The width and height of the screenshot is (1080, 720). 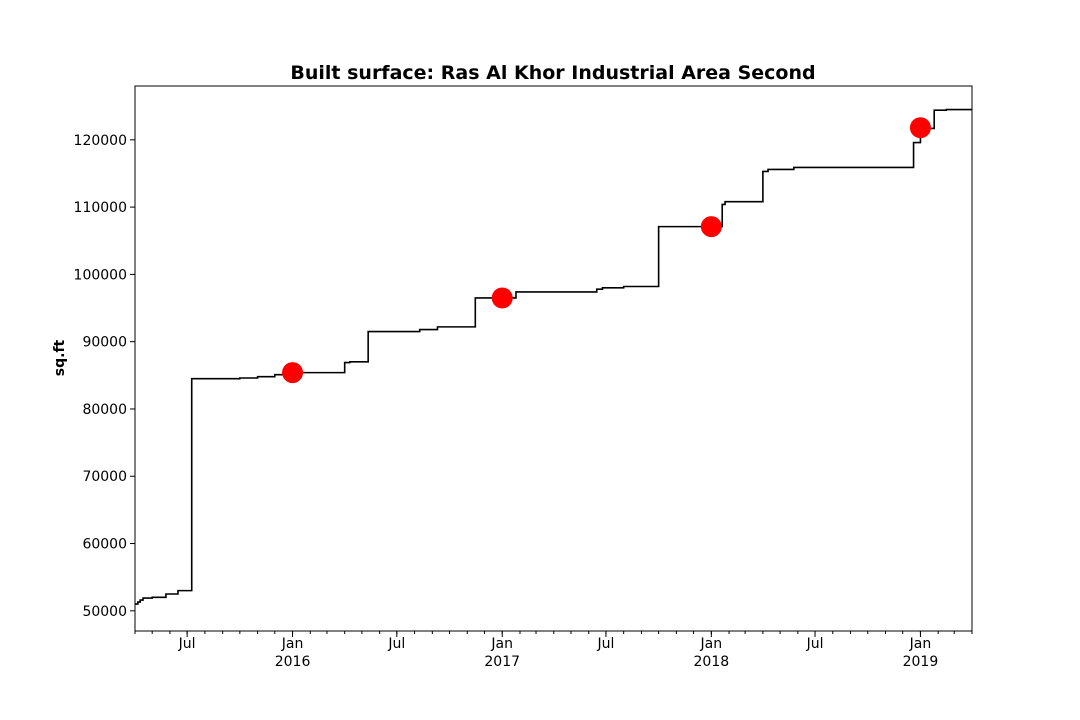 What do you see at coordinates (712, 662) in the screenshot?
I see `x-tick-year-label: 2018` at bounding box center [712, 662].